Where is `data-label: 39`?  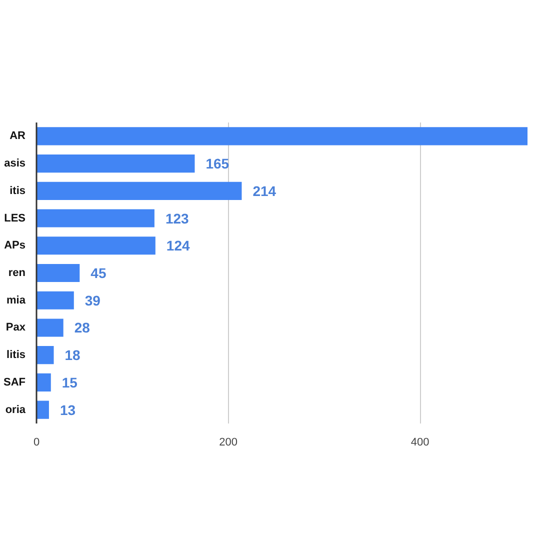
data-label: 39 is located at coordinates (92, 300).